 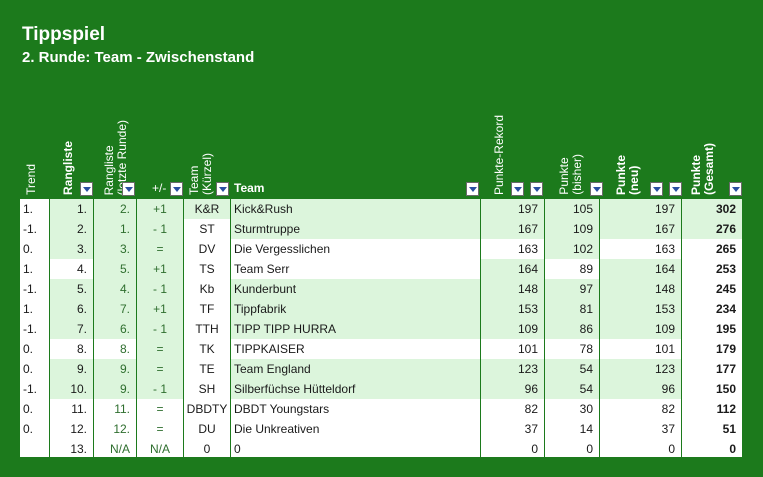 I want to click on rank-cell: 13., so click(x=71, y=448).